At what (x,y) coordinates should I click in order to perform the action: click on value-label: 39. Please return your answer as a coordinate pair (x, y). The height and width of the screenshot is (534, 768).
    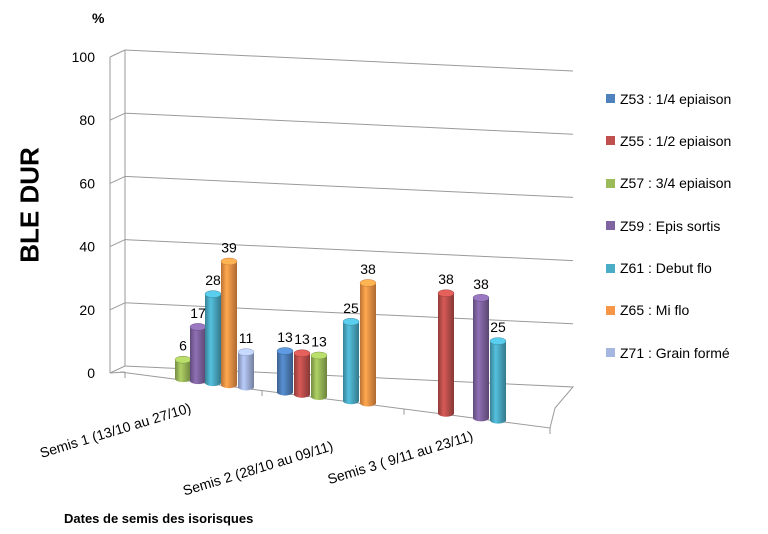
    Looking at the image, I should click on (229, 247).